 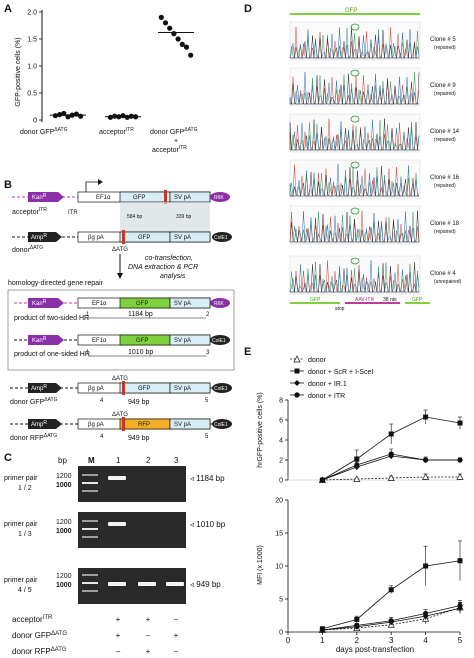 What do you see at coordinates (443, 86) in the screenshot?
I see `clone-name: Clone # 9` at bounding box center [443, 86].